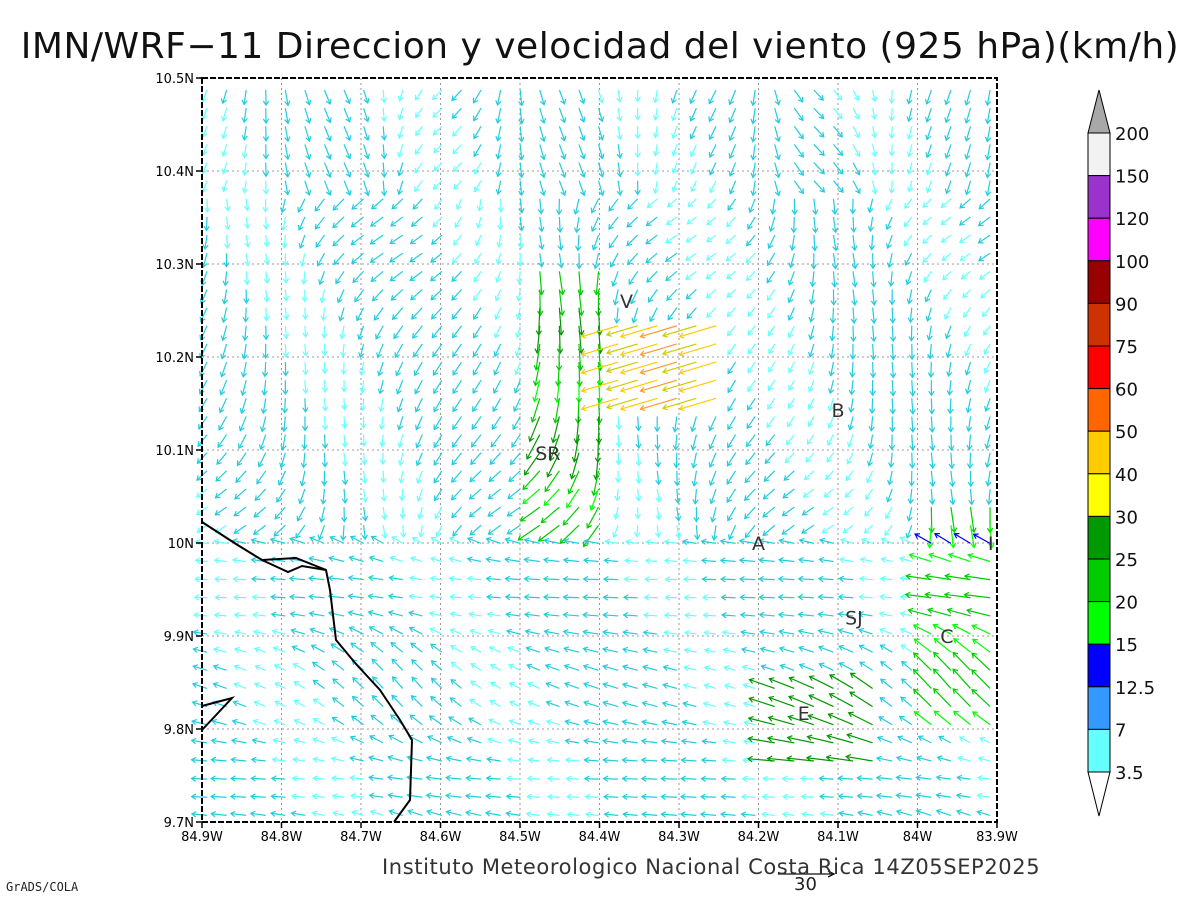 The image size is (1200, 900). What do you see at coordinates (179, 637) in the screenshot?
I see `y-tick-label: 9.9N` at bounding box center [179, 637].